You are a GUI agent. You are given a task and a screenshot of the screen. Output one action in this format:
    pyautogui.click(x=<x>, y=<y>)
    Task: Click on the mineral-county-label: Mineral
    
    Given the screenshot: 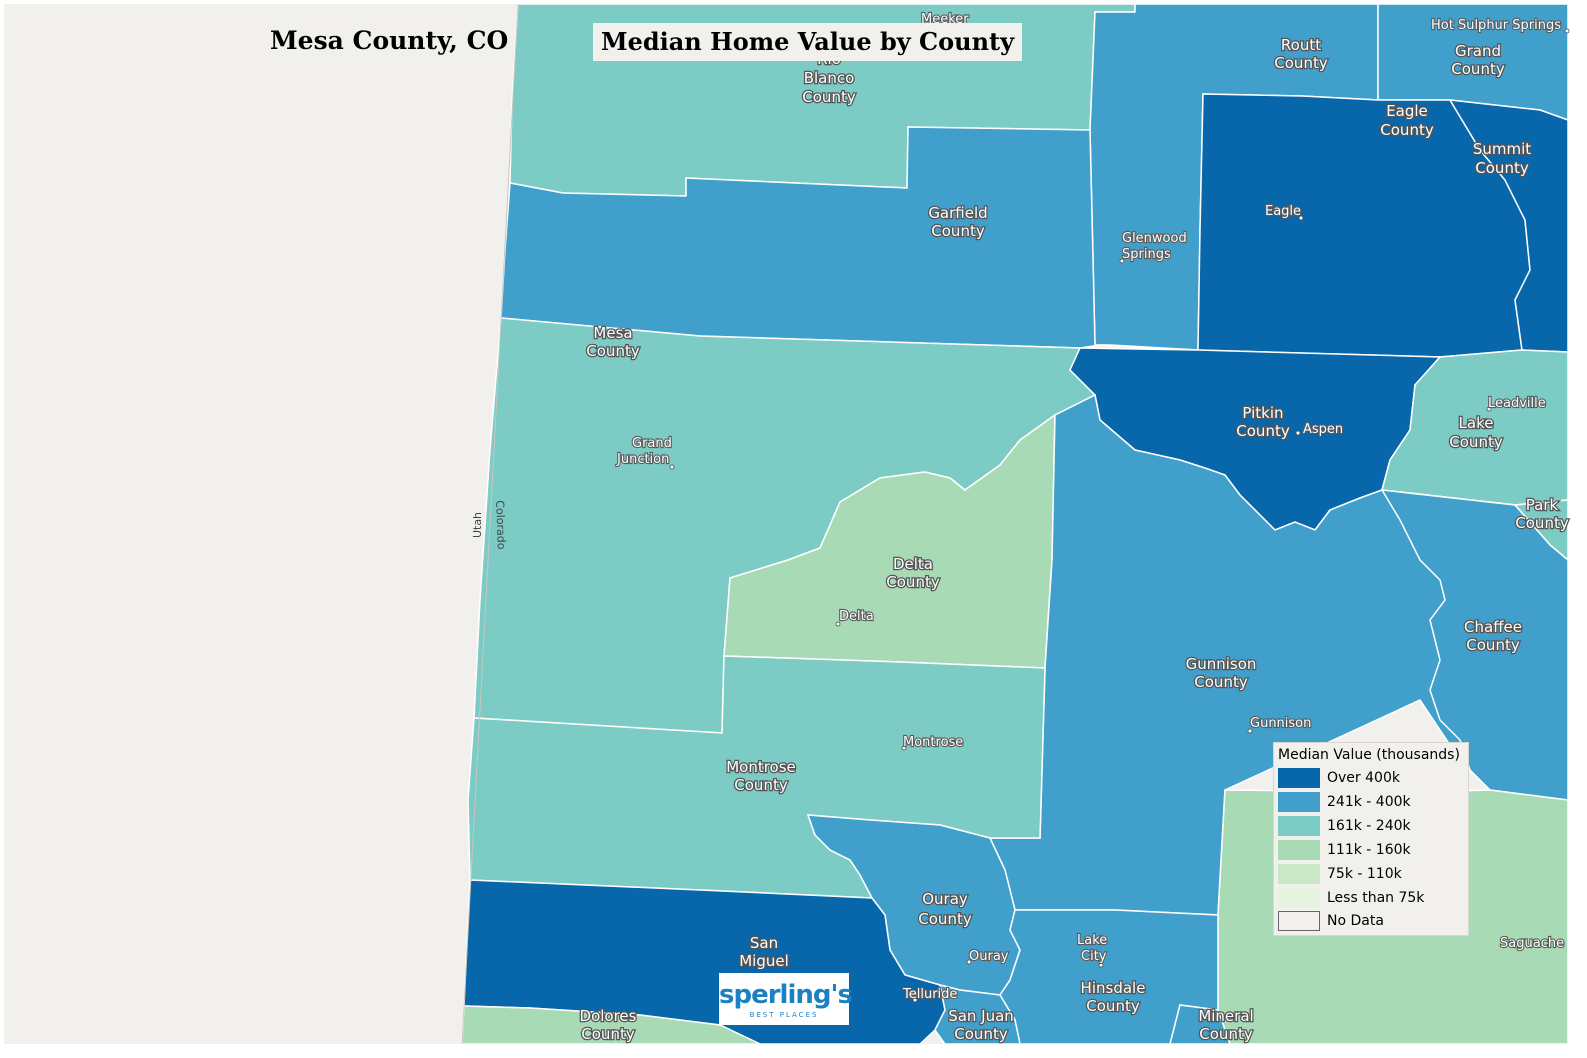 What is the action you would take?
    pyautogui.click(x=1225, y=1016)
    